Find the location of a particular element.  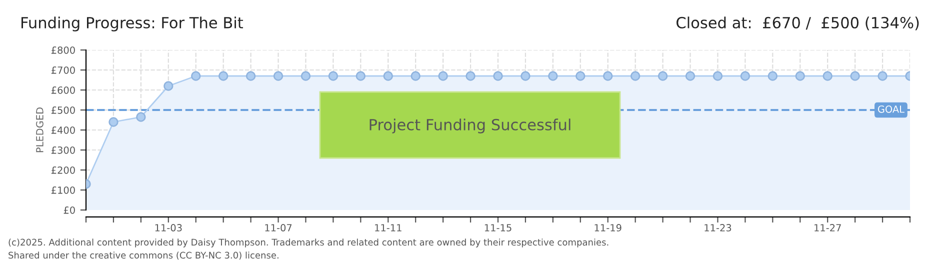

y-axis-title: PLEDGED is located at coordinates (40, 130).